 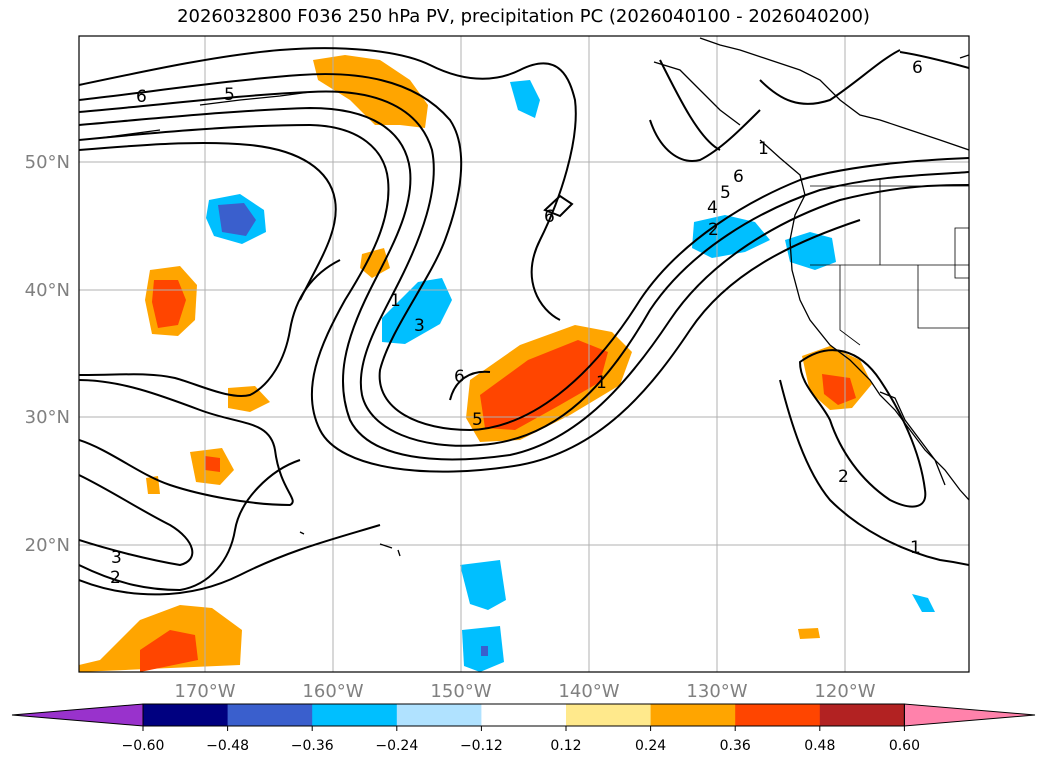 I want to click on colorbar-tick-label: −0.12, so click(x=481, y=746).